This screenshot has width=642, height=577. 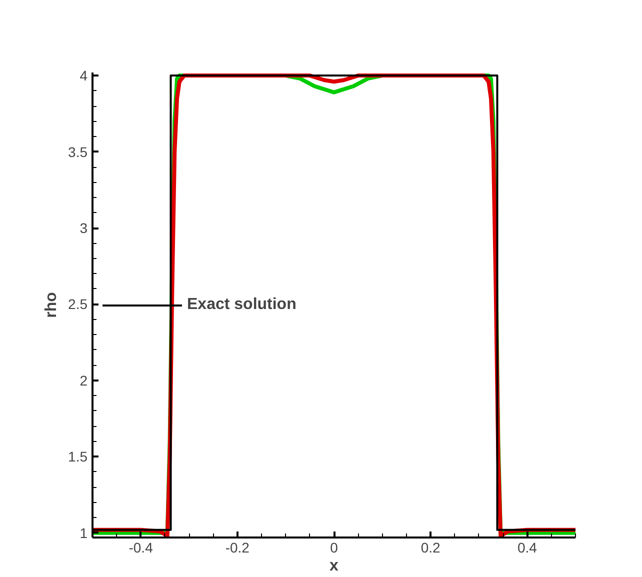 What do you see at coordinates (84, 228) in the screenshot?
I see `y-tick-label: 3` at bounding box center [84, 228].